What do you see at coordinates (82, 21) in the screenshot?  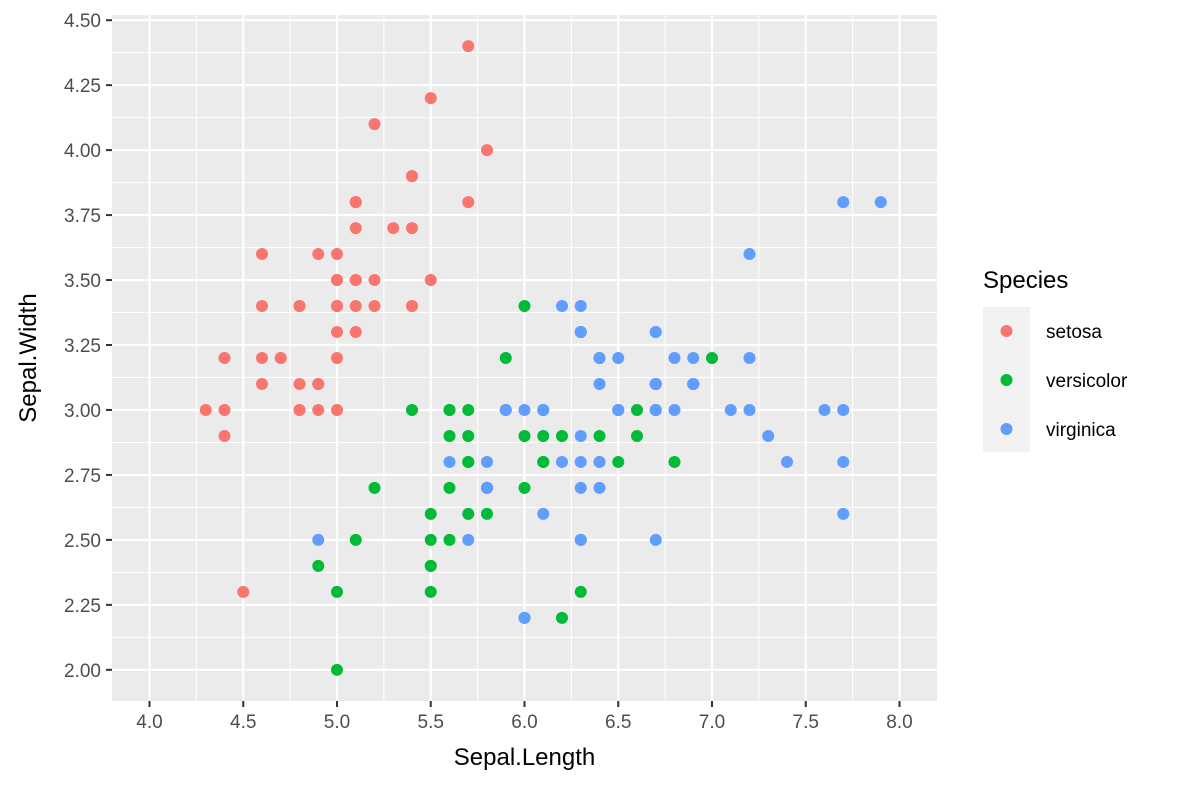 I see `y-tick-label: 4.50` at bounding box center [82, 21].